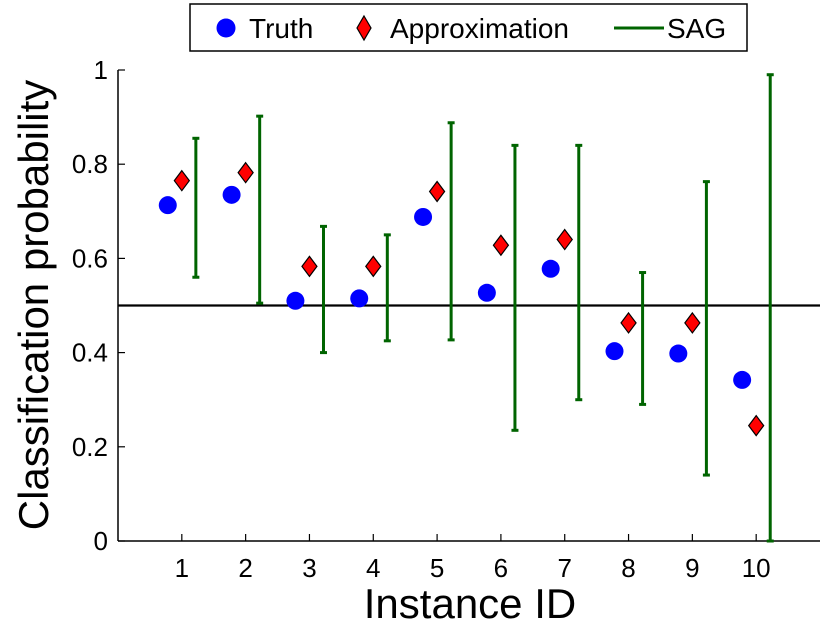 This screenshot has width=830, height=632. Describe the element at coordinates (756, 568) in the screenshot. I see `x-tick-label: 10` at that location.